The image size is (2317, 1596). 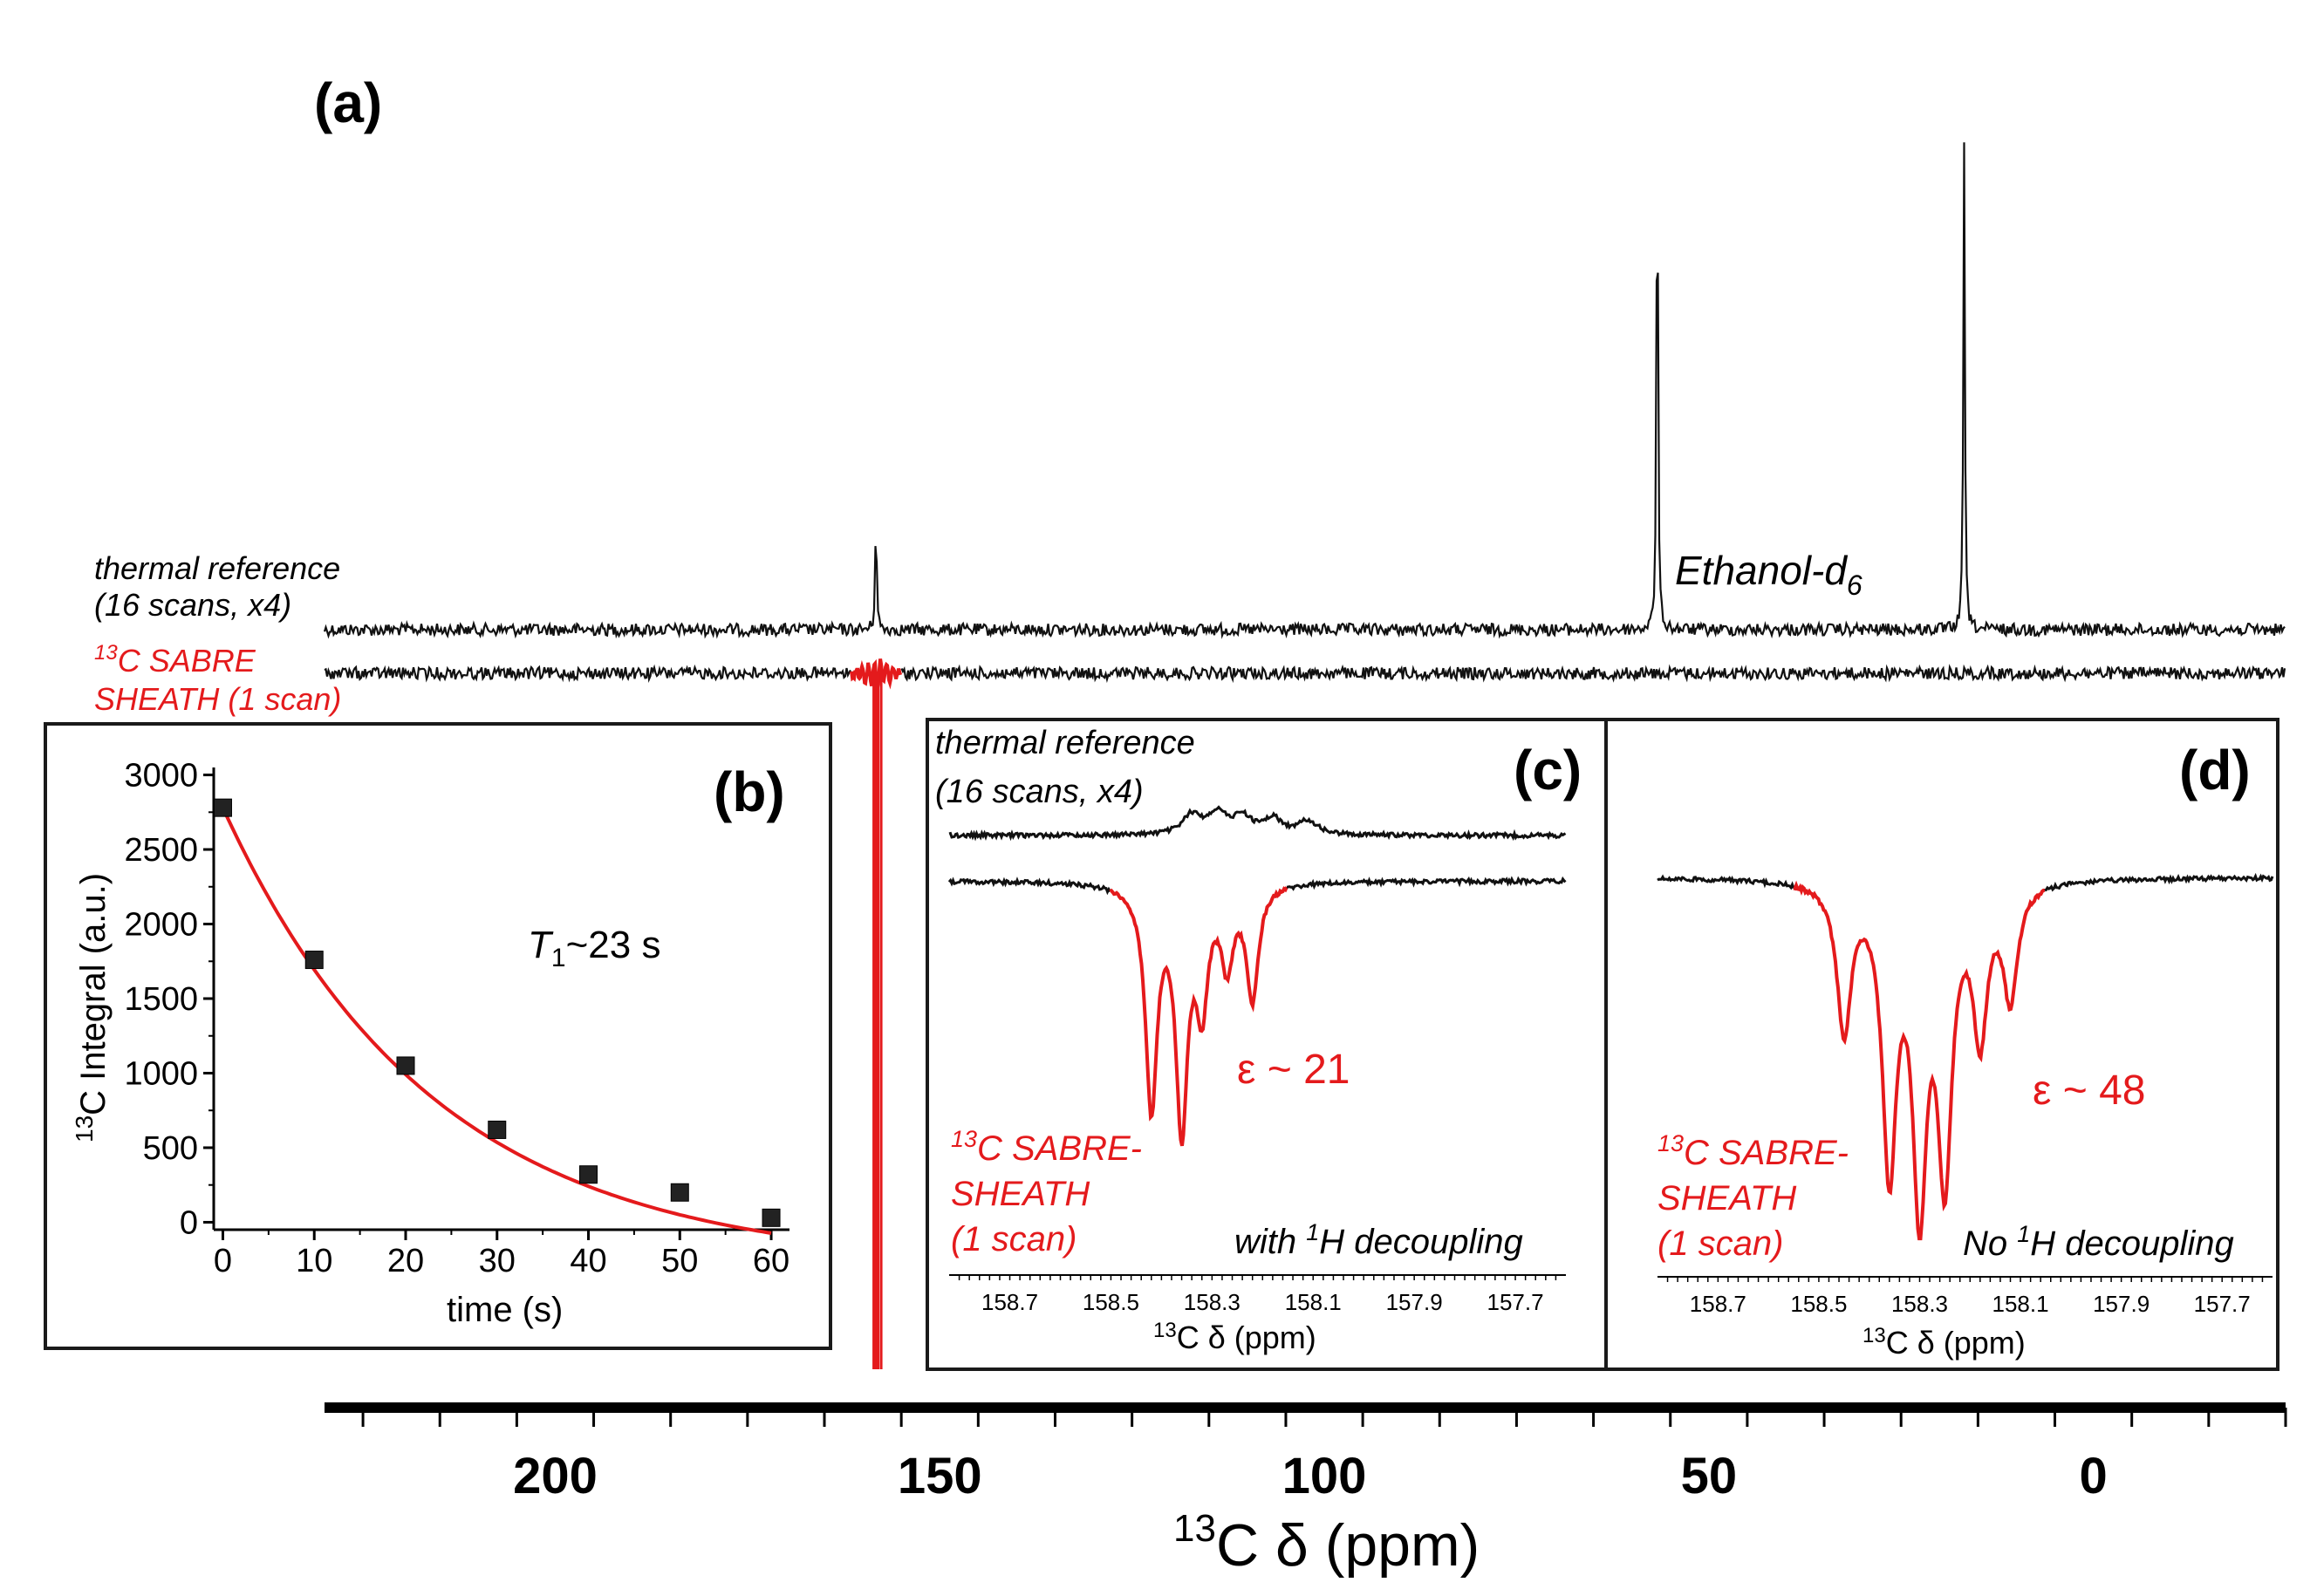 What do you see at coordinates (1766, 1153) in the screenshot?
I see `panel-d-sabre-text: C SABRE-` at bounding box center [1766, 1153].